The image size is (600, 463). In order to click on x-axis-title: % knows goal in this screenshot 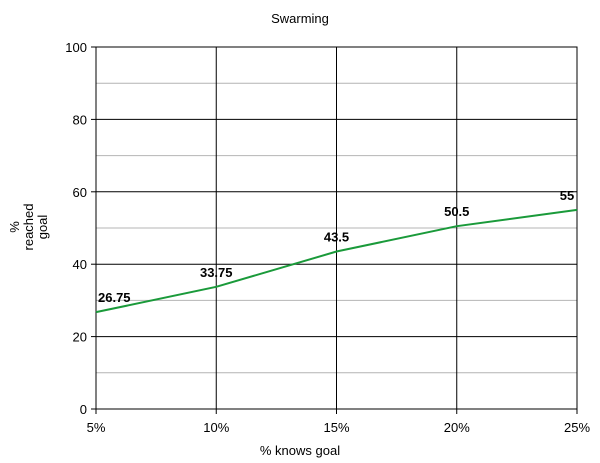, I will do `click(300, 450)`.